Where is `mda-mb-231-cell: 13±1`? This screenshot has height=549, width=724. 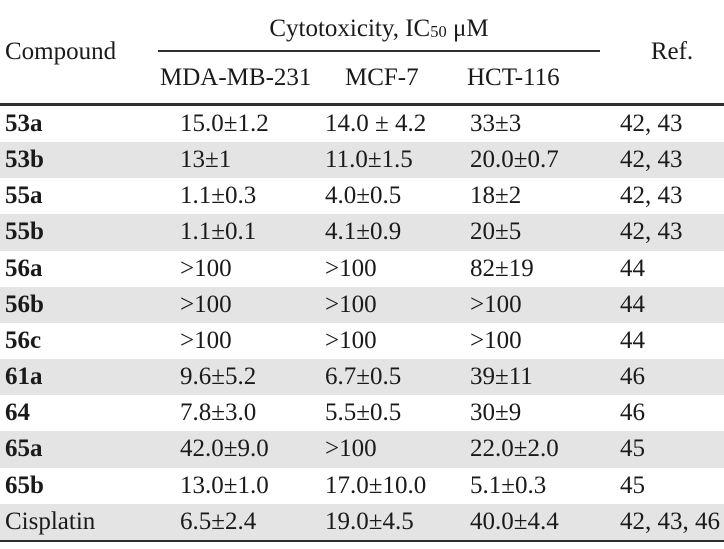
mda-mb-231-cell: 13±1 is located at coordinates (206, 160).